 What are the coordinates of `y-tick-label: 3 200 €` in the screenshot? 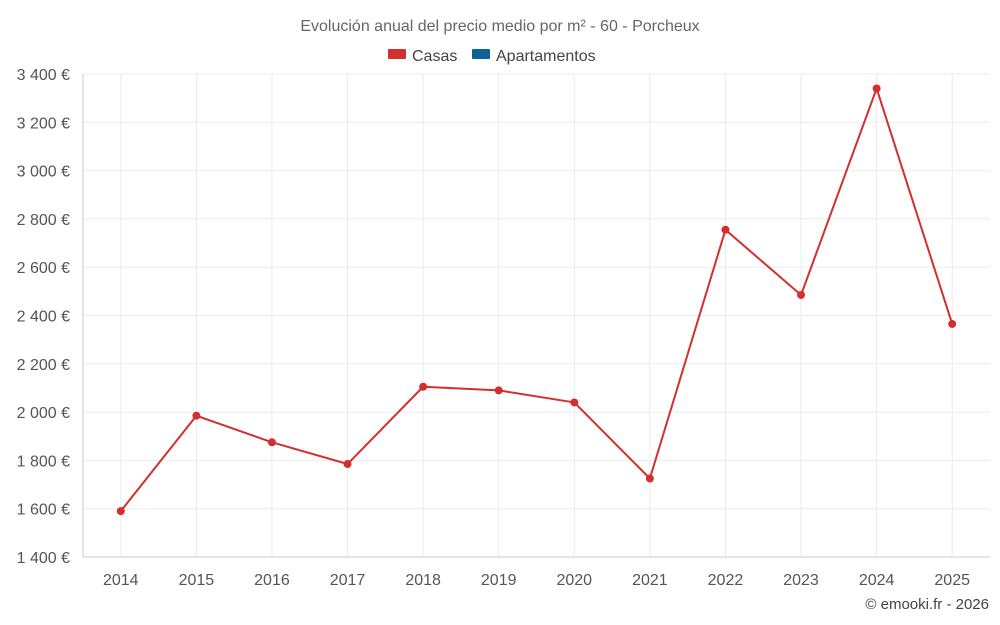 It's located at (43, 123).